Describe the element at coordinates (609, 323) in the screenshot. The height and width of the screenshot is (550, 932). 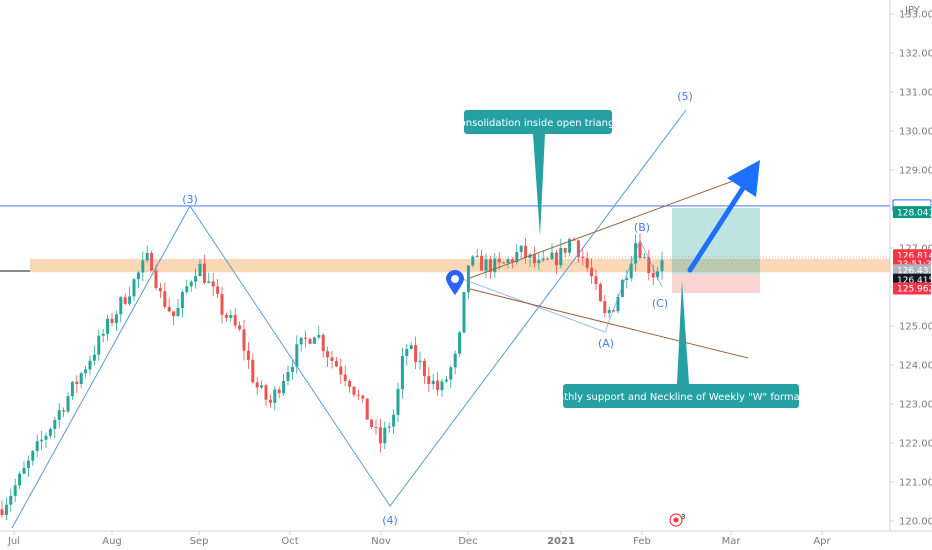
I see `triangle-lower-line` at that location.